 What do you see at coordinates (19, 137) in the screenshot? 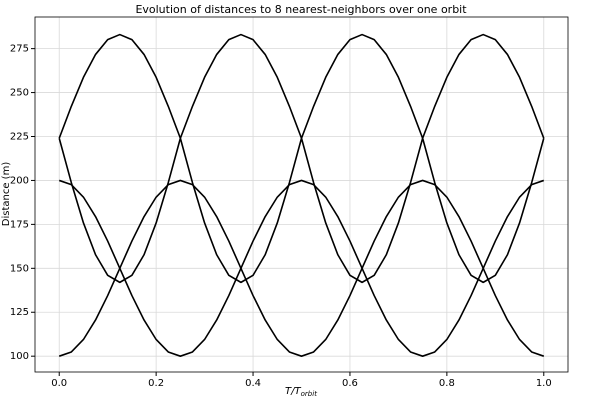
I see `y-tick-label: 225` at bounding box center [19, 137].